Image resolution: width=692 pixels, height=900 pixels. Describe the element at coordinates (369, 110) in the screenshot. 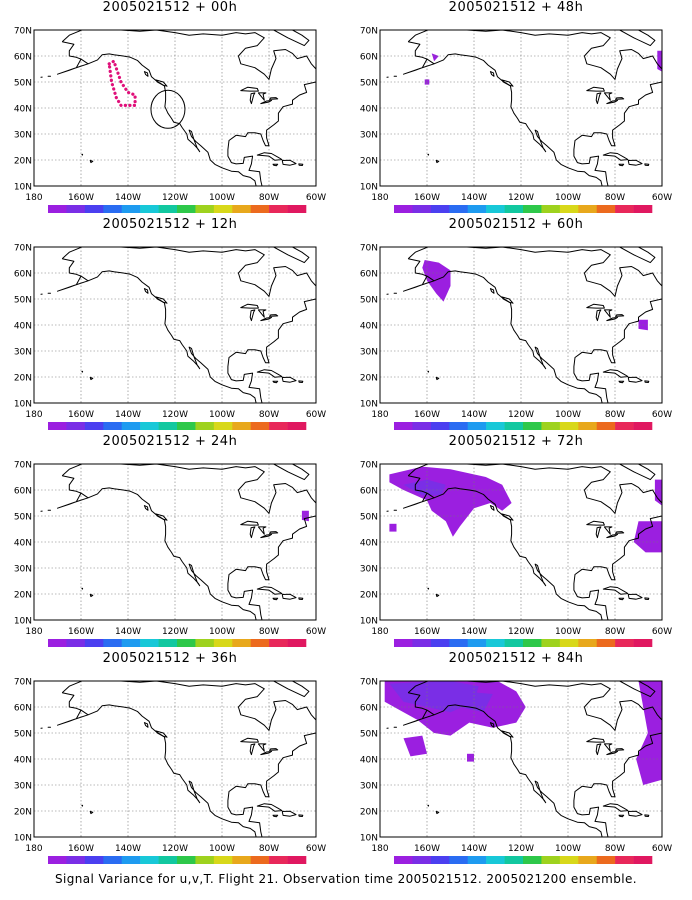

I see `lat-tick-label: 40N` at that location.